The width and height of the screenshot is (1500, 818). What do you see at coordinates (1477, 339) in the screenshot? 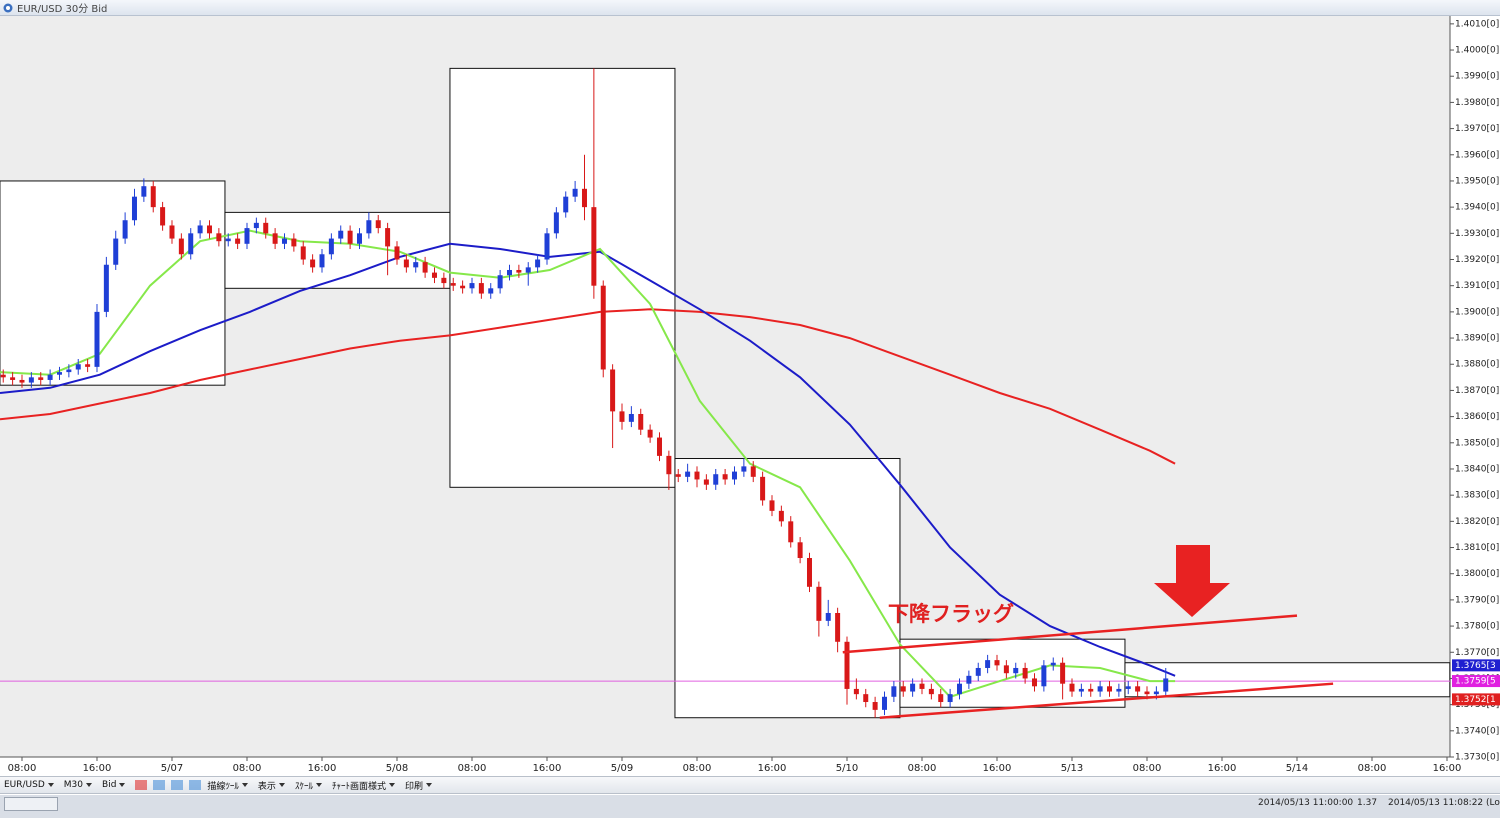
I see `y-tick-label: 1.3890[0]` at bounding box center [1477, 339].